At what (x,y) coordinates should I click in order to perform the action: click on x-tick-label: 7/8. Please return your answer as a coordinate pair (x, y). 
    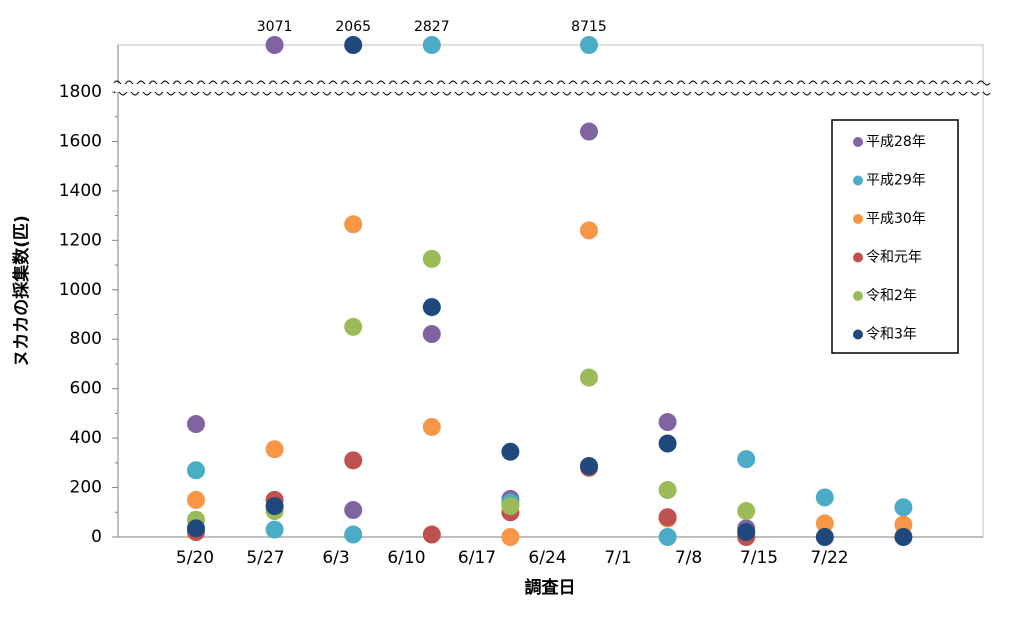
    Looking at the image, I should click on (688, 558).